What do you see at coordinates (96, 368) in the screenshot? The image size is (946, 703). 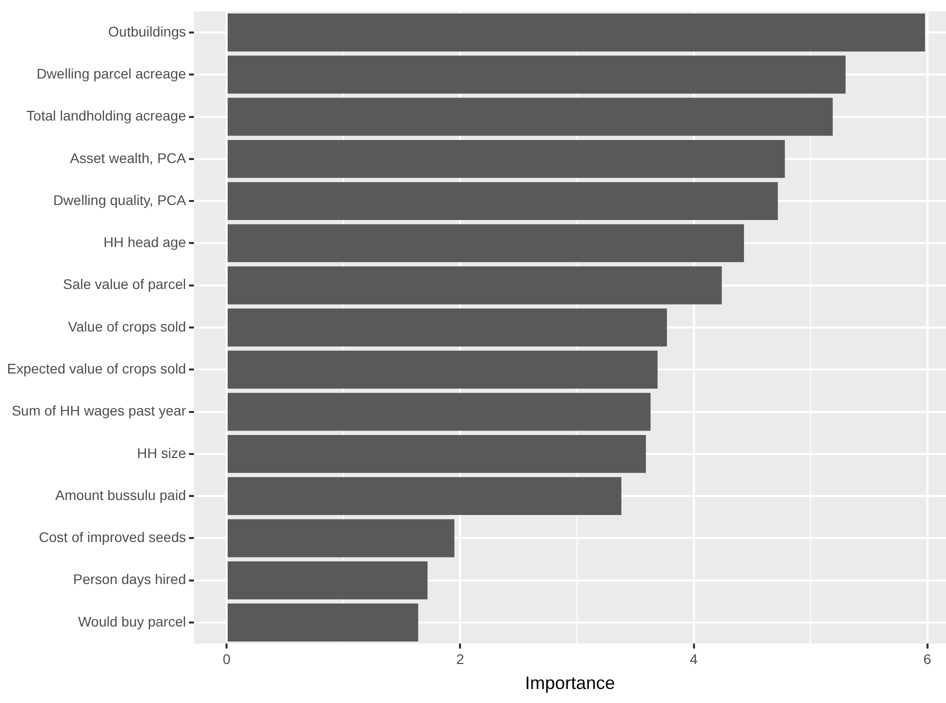 I see `y-tick-label: Expected value of crops sold` at bounding box center [96, 368].